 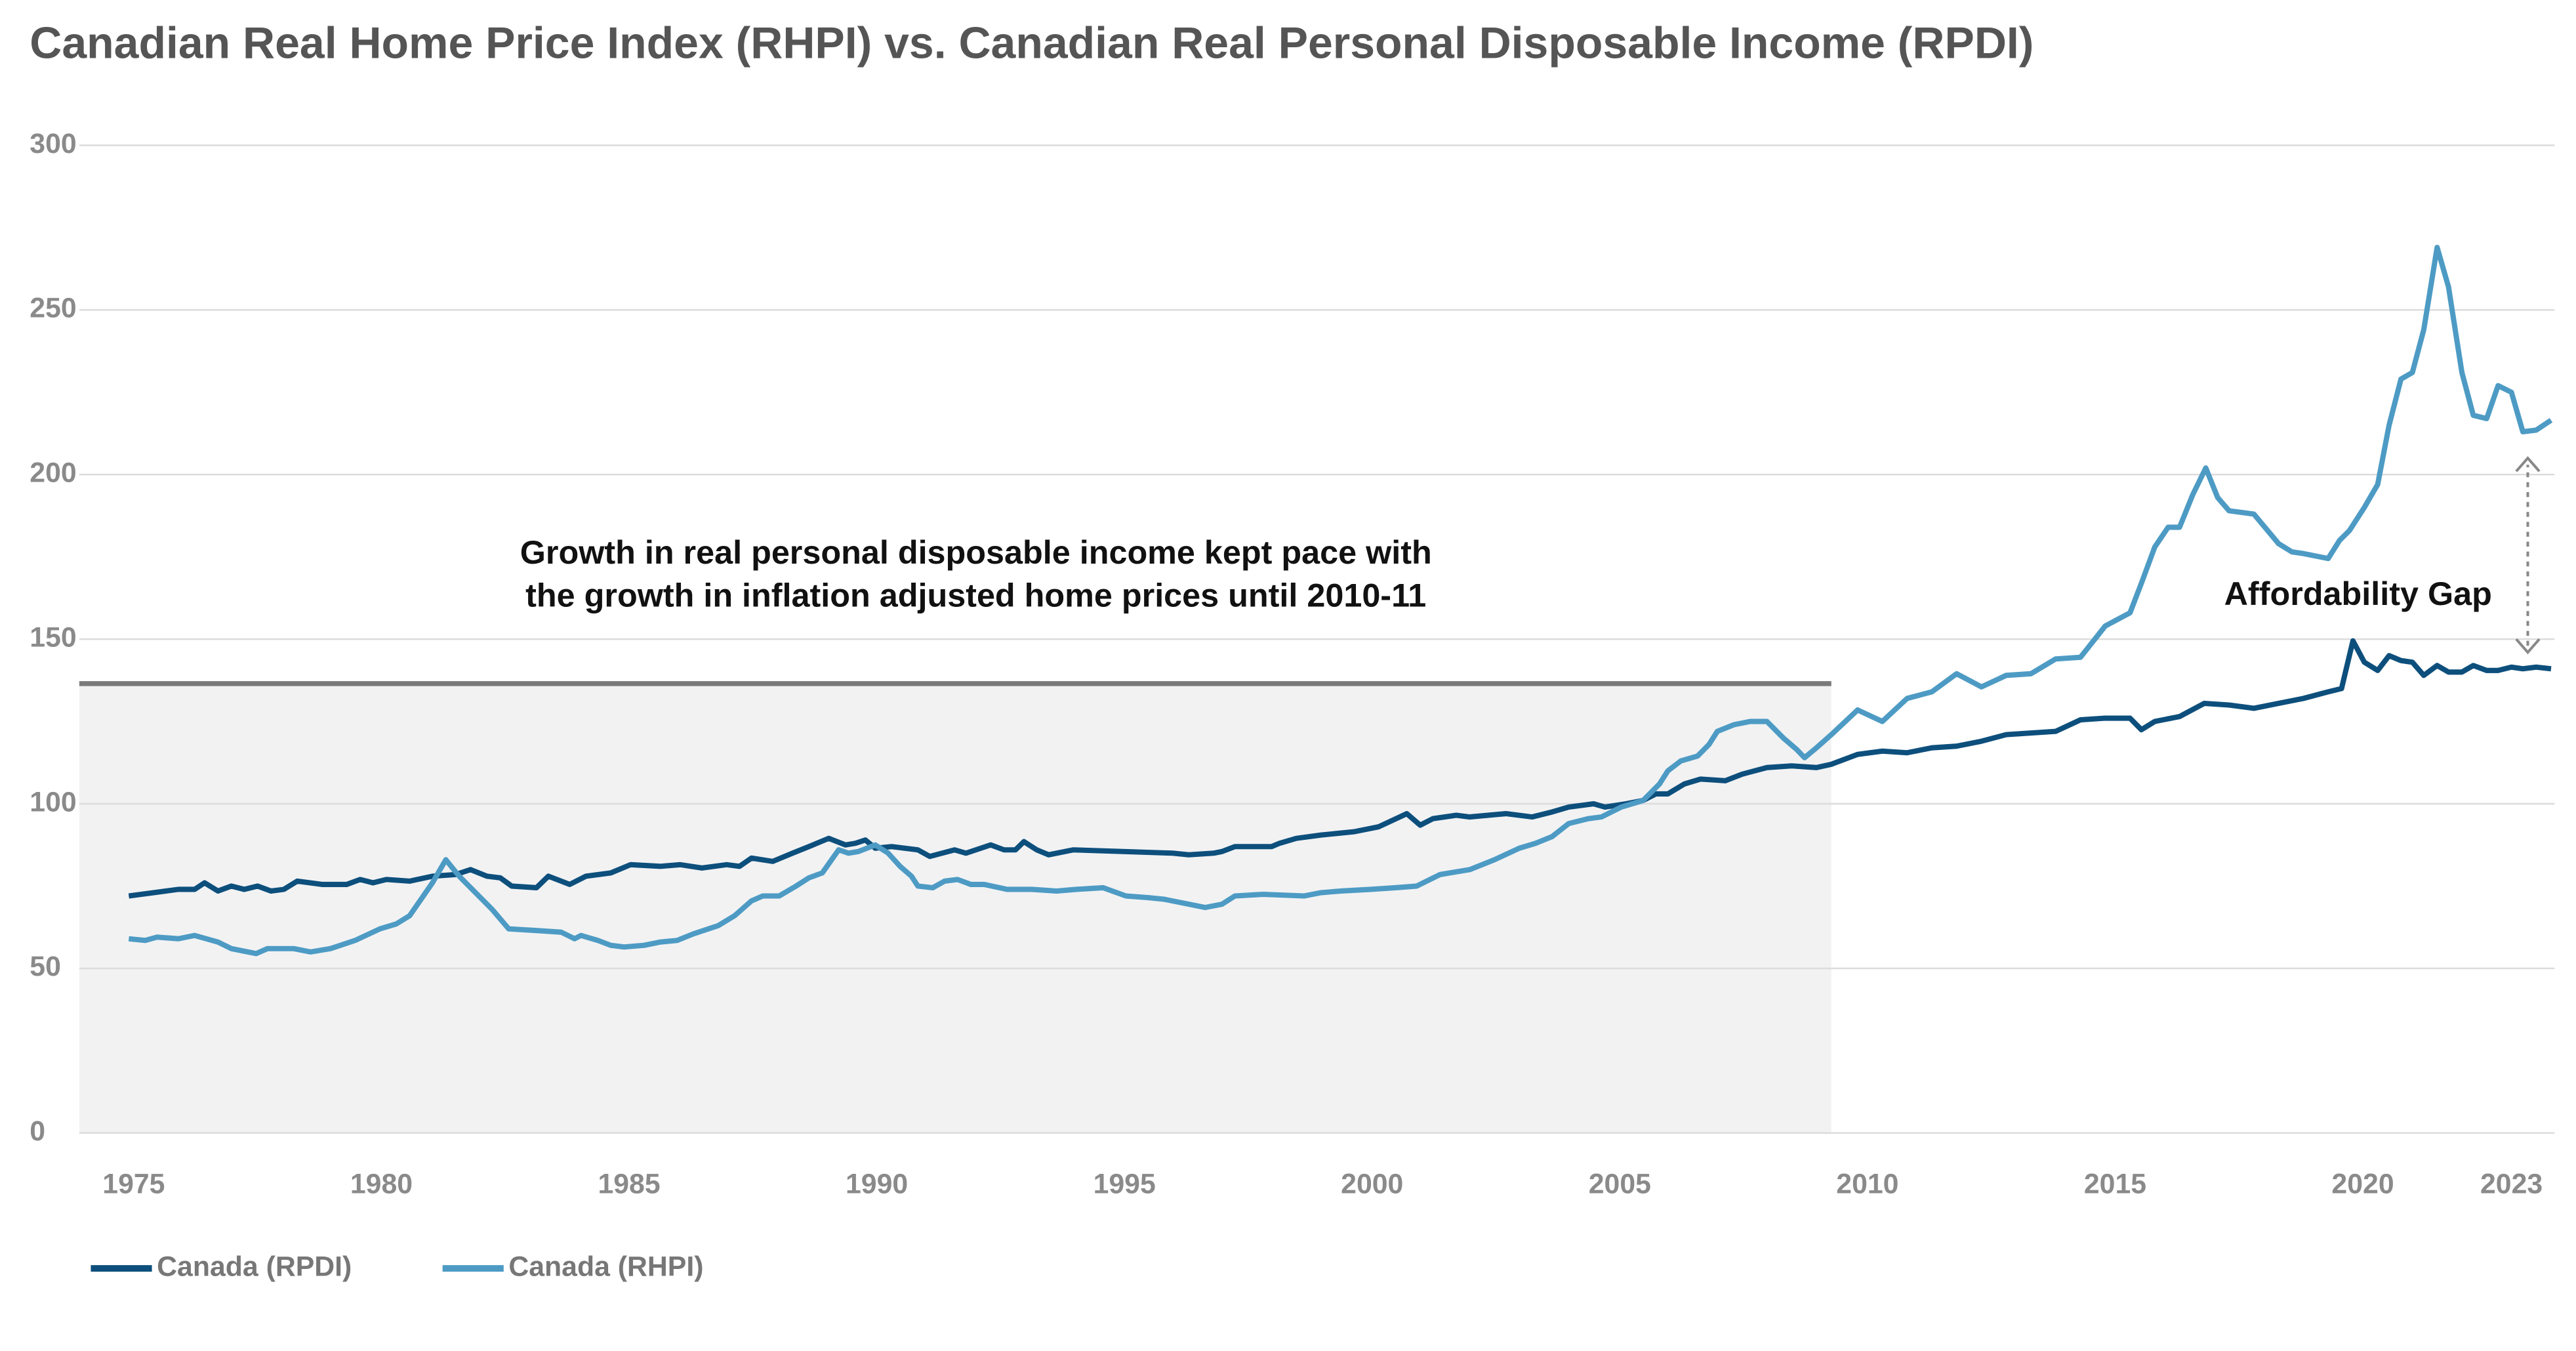 What do you see at coordinates (1125, 1185) in the screenshot?
I see `x-tick-label: 1995` at bounding box center [1125, 1185].